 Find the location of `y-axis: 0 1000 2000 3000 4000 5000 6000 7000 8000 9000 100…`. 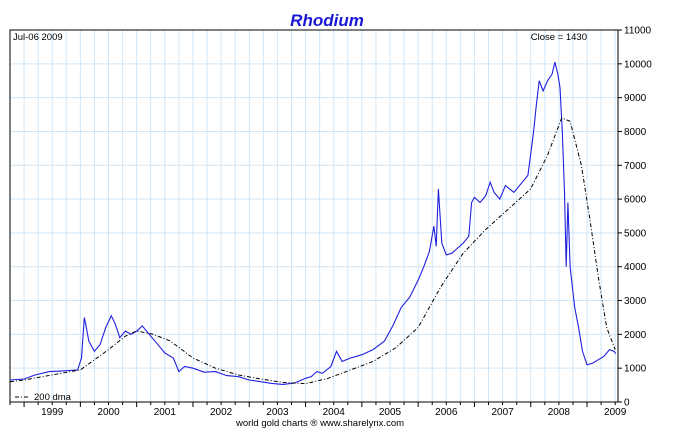

y-axis: 0 1000 2000 3000 4000 5000 6000 7000 8000 9000 100… is located at coordinates (635, 217).